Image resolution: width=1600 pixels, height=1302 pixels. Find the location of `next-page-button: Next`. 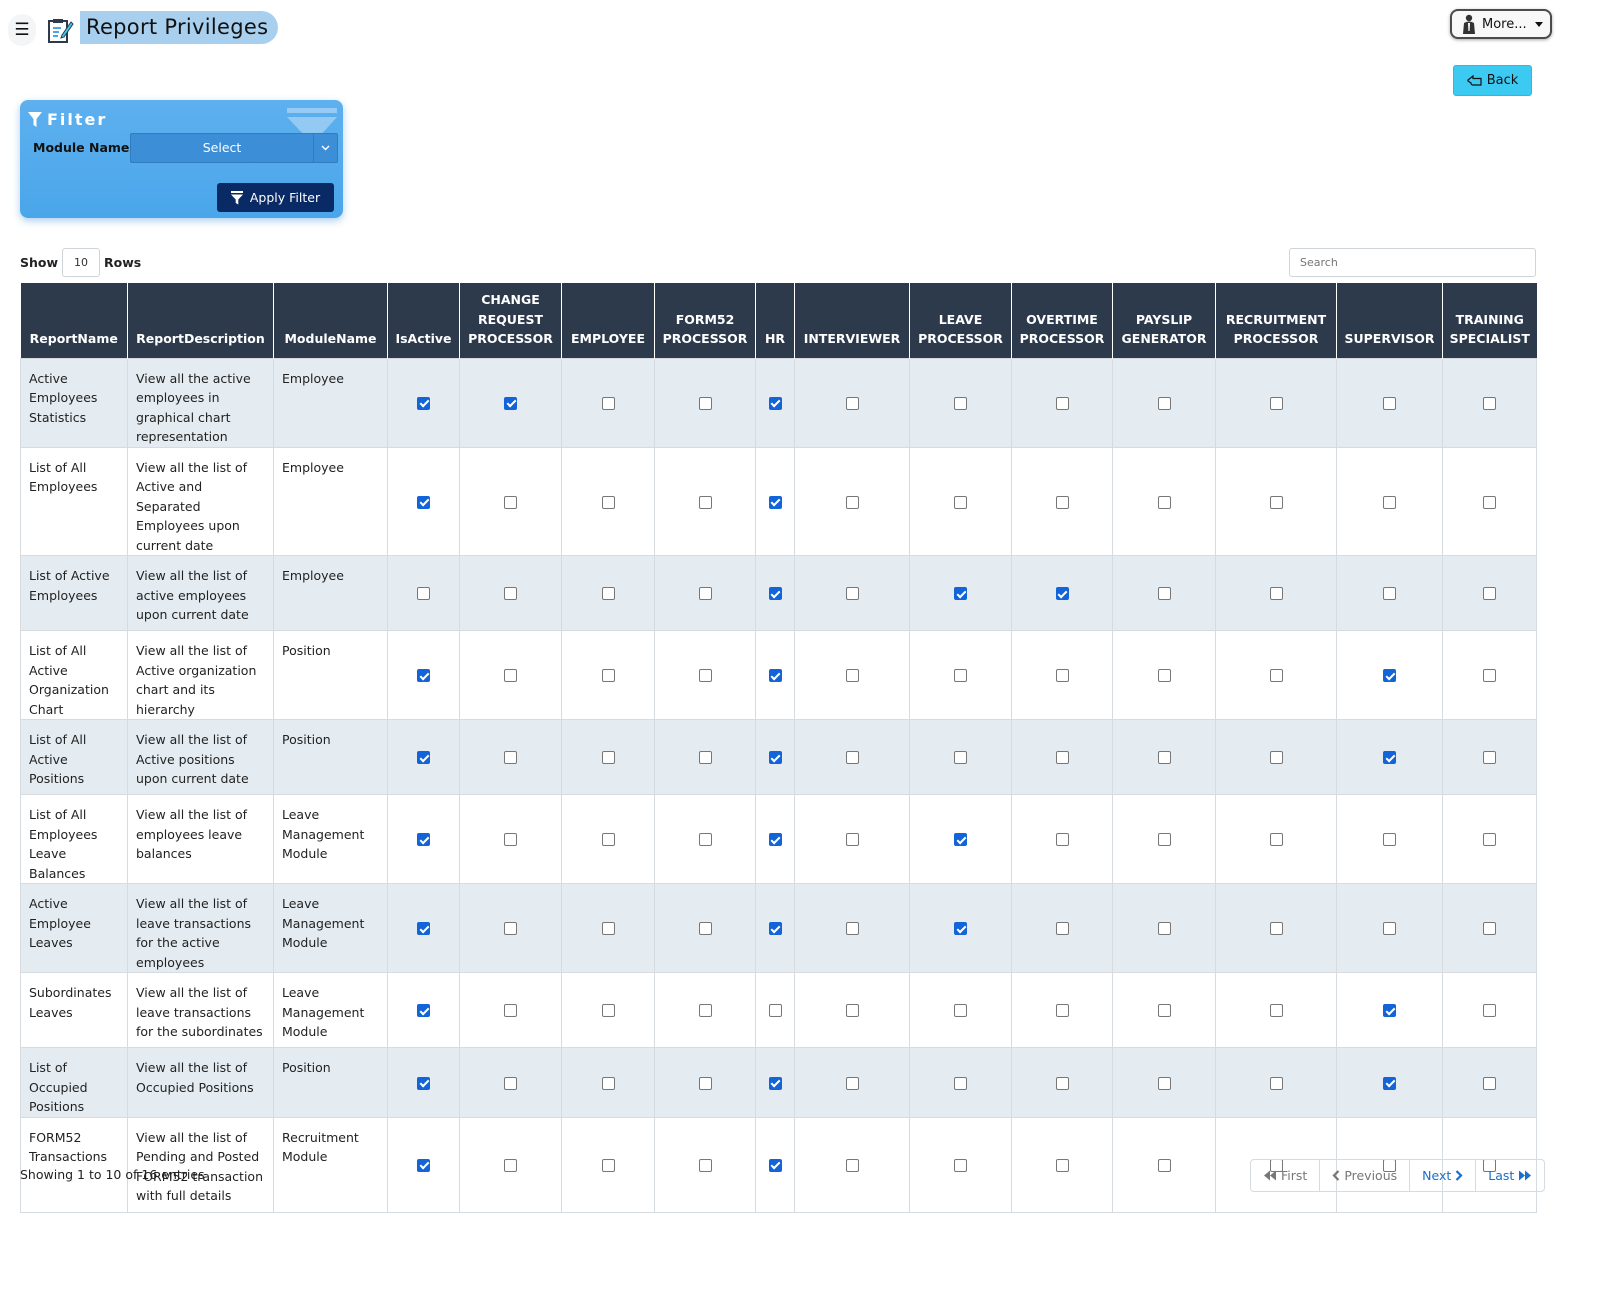

next-page-button: Next is located at coordinates (1443, 1175).